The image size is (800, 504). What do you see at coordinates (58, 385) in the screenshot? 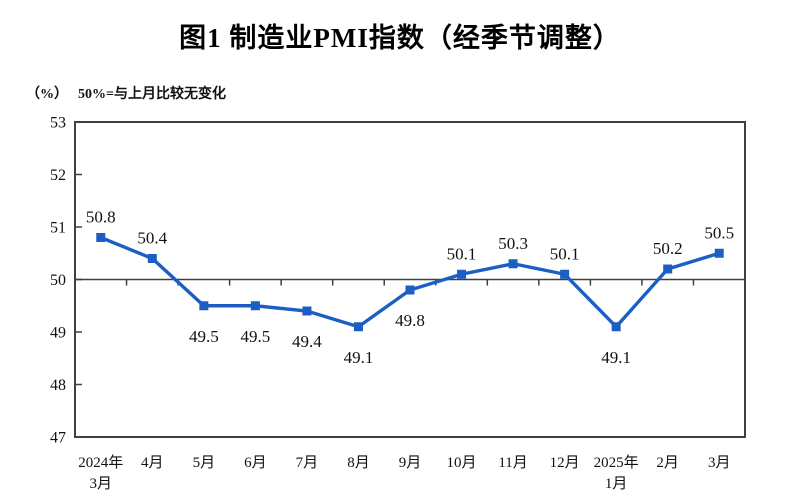
I see `y-axis-label: 48` at bounding box center [58, 385].